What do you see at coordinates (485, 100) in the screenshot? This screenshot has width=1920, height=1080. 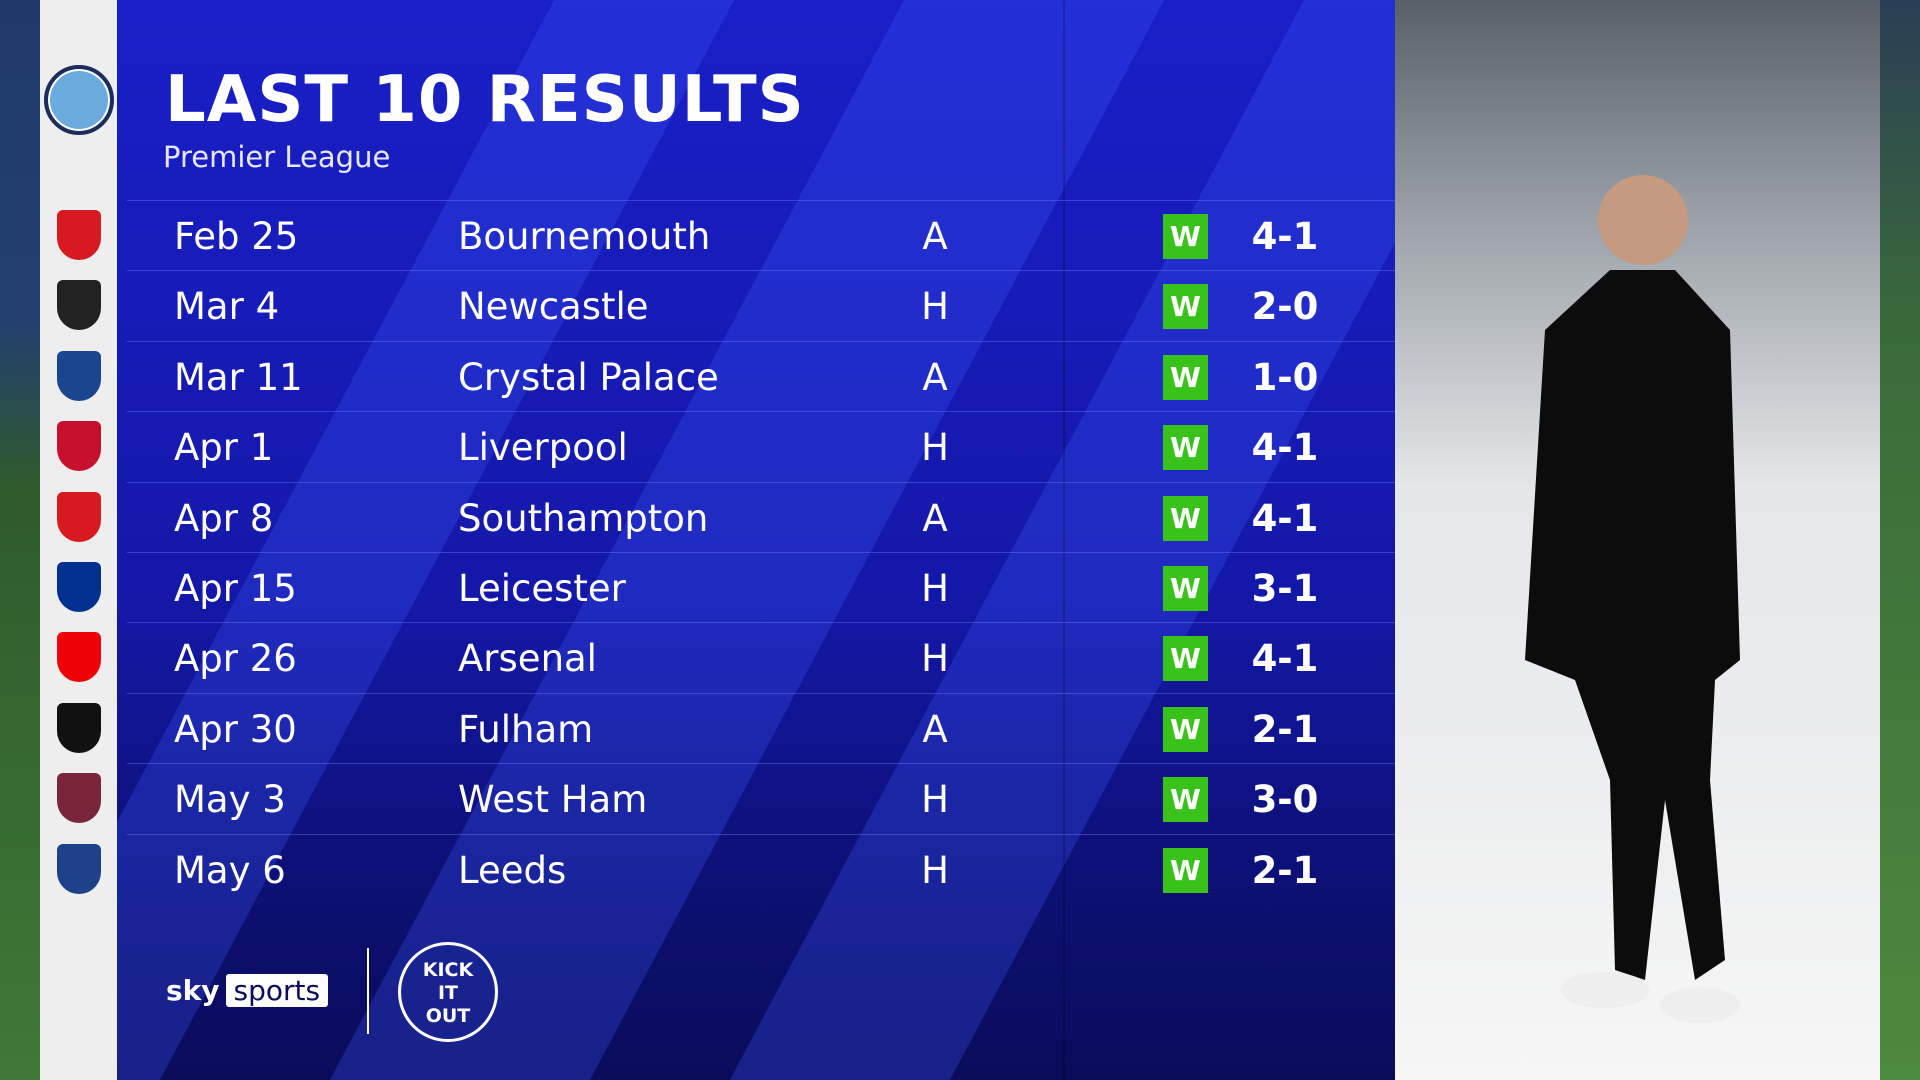 I see `page-title: LAST 10 RESULTS` at bounding box center [485, 100].